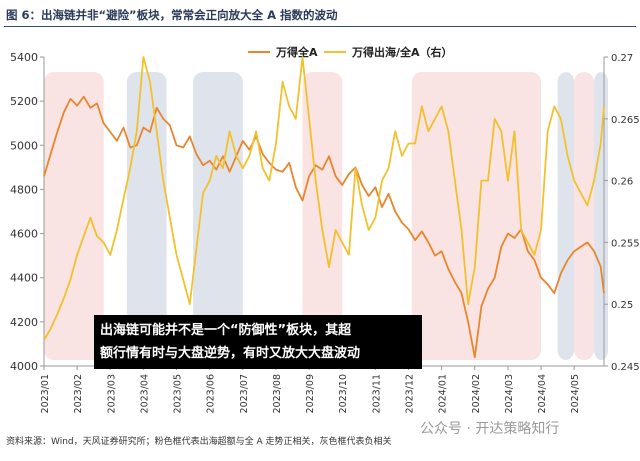  What do you see at coordinates (259, 52) in the screenshot?
I see `legend-swatch-wande` at bounding box center [259, 52].